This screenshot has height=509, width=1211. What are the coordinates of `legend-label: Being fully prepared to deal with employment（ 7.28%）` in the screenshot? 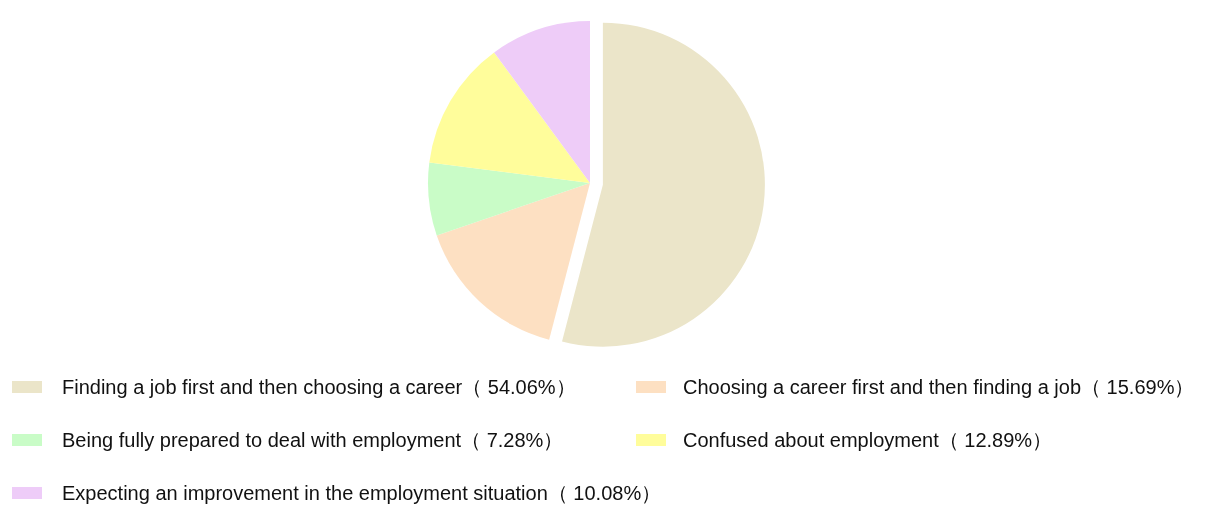 It's located at (313, 440).